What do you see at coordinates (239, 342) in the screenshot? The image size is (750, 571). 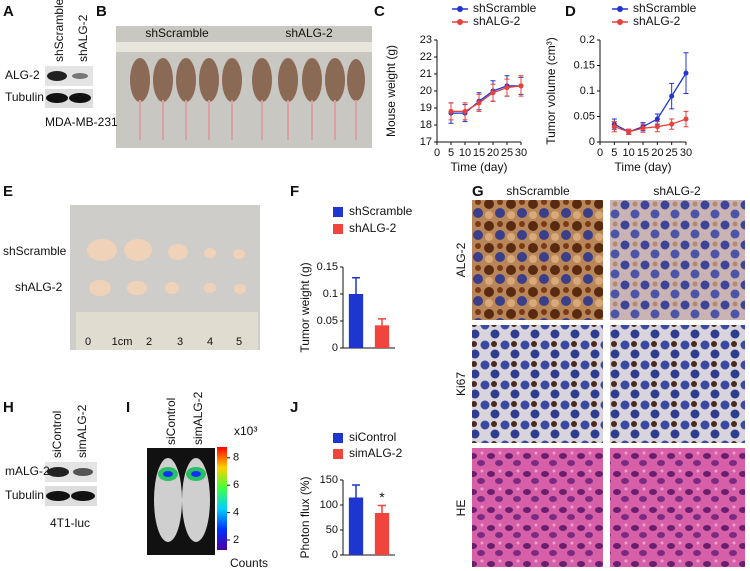 I see `label: 5` at bounding box center [239, 342].